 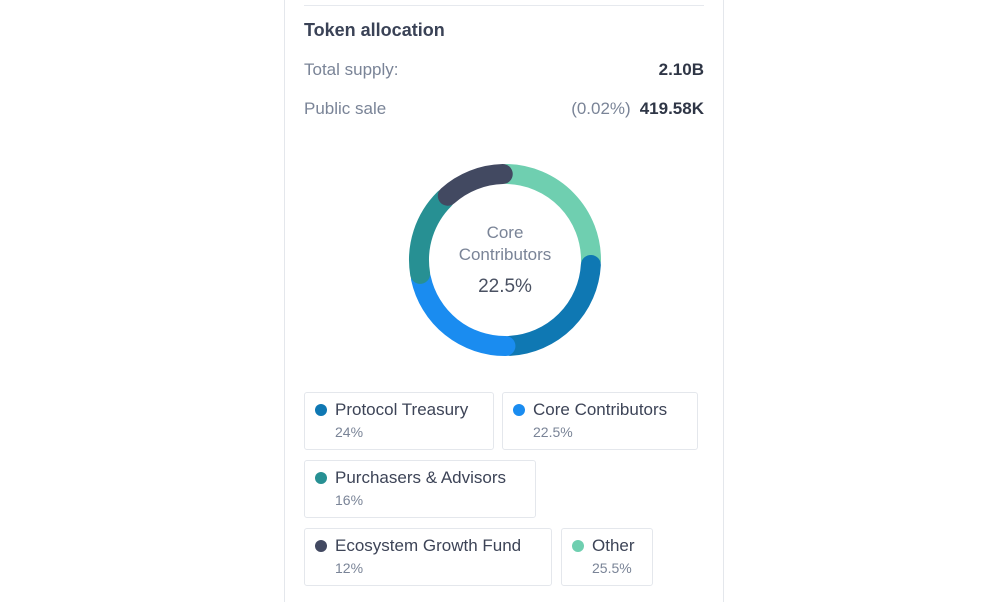 I want to click on total-supply-value: 2.10B, so click(x=681, y=69).